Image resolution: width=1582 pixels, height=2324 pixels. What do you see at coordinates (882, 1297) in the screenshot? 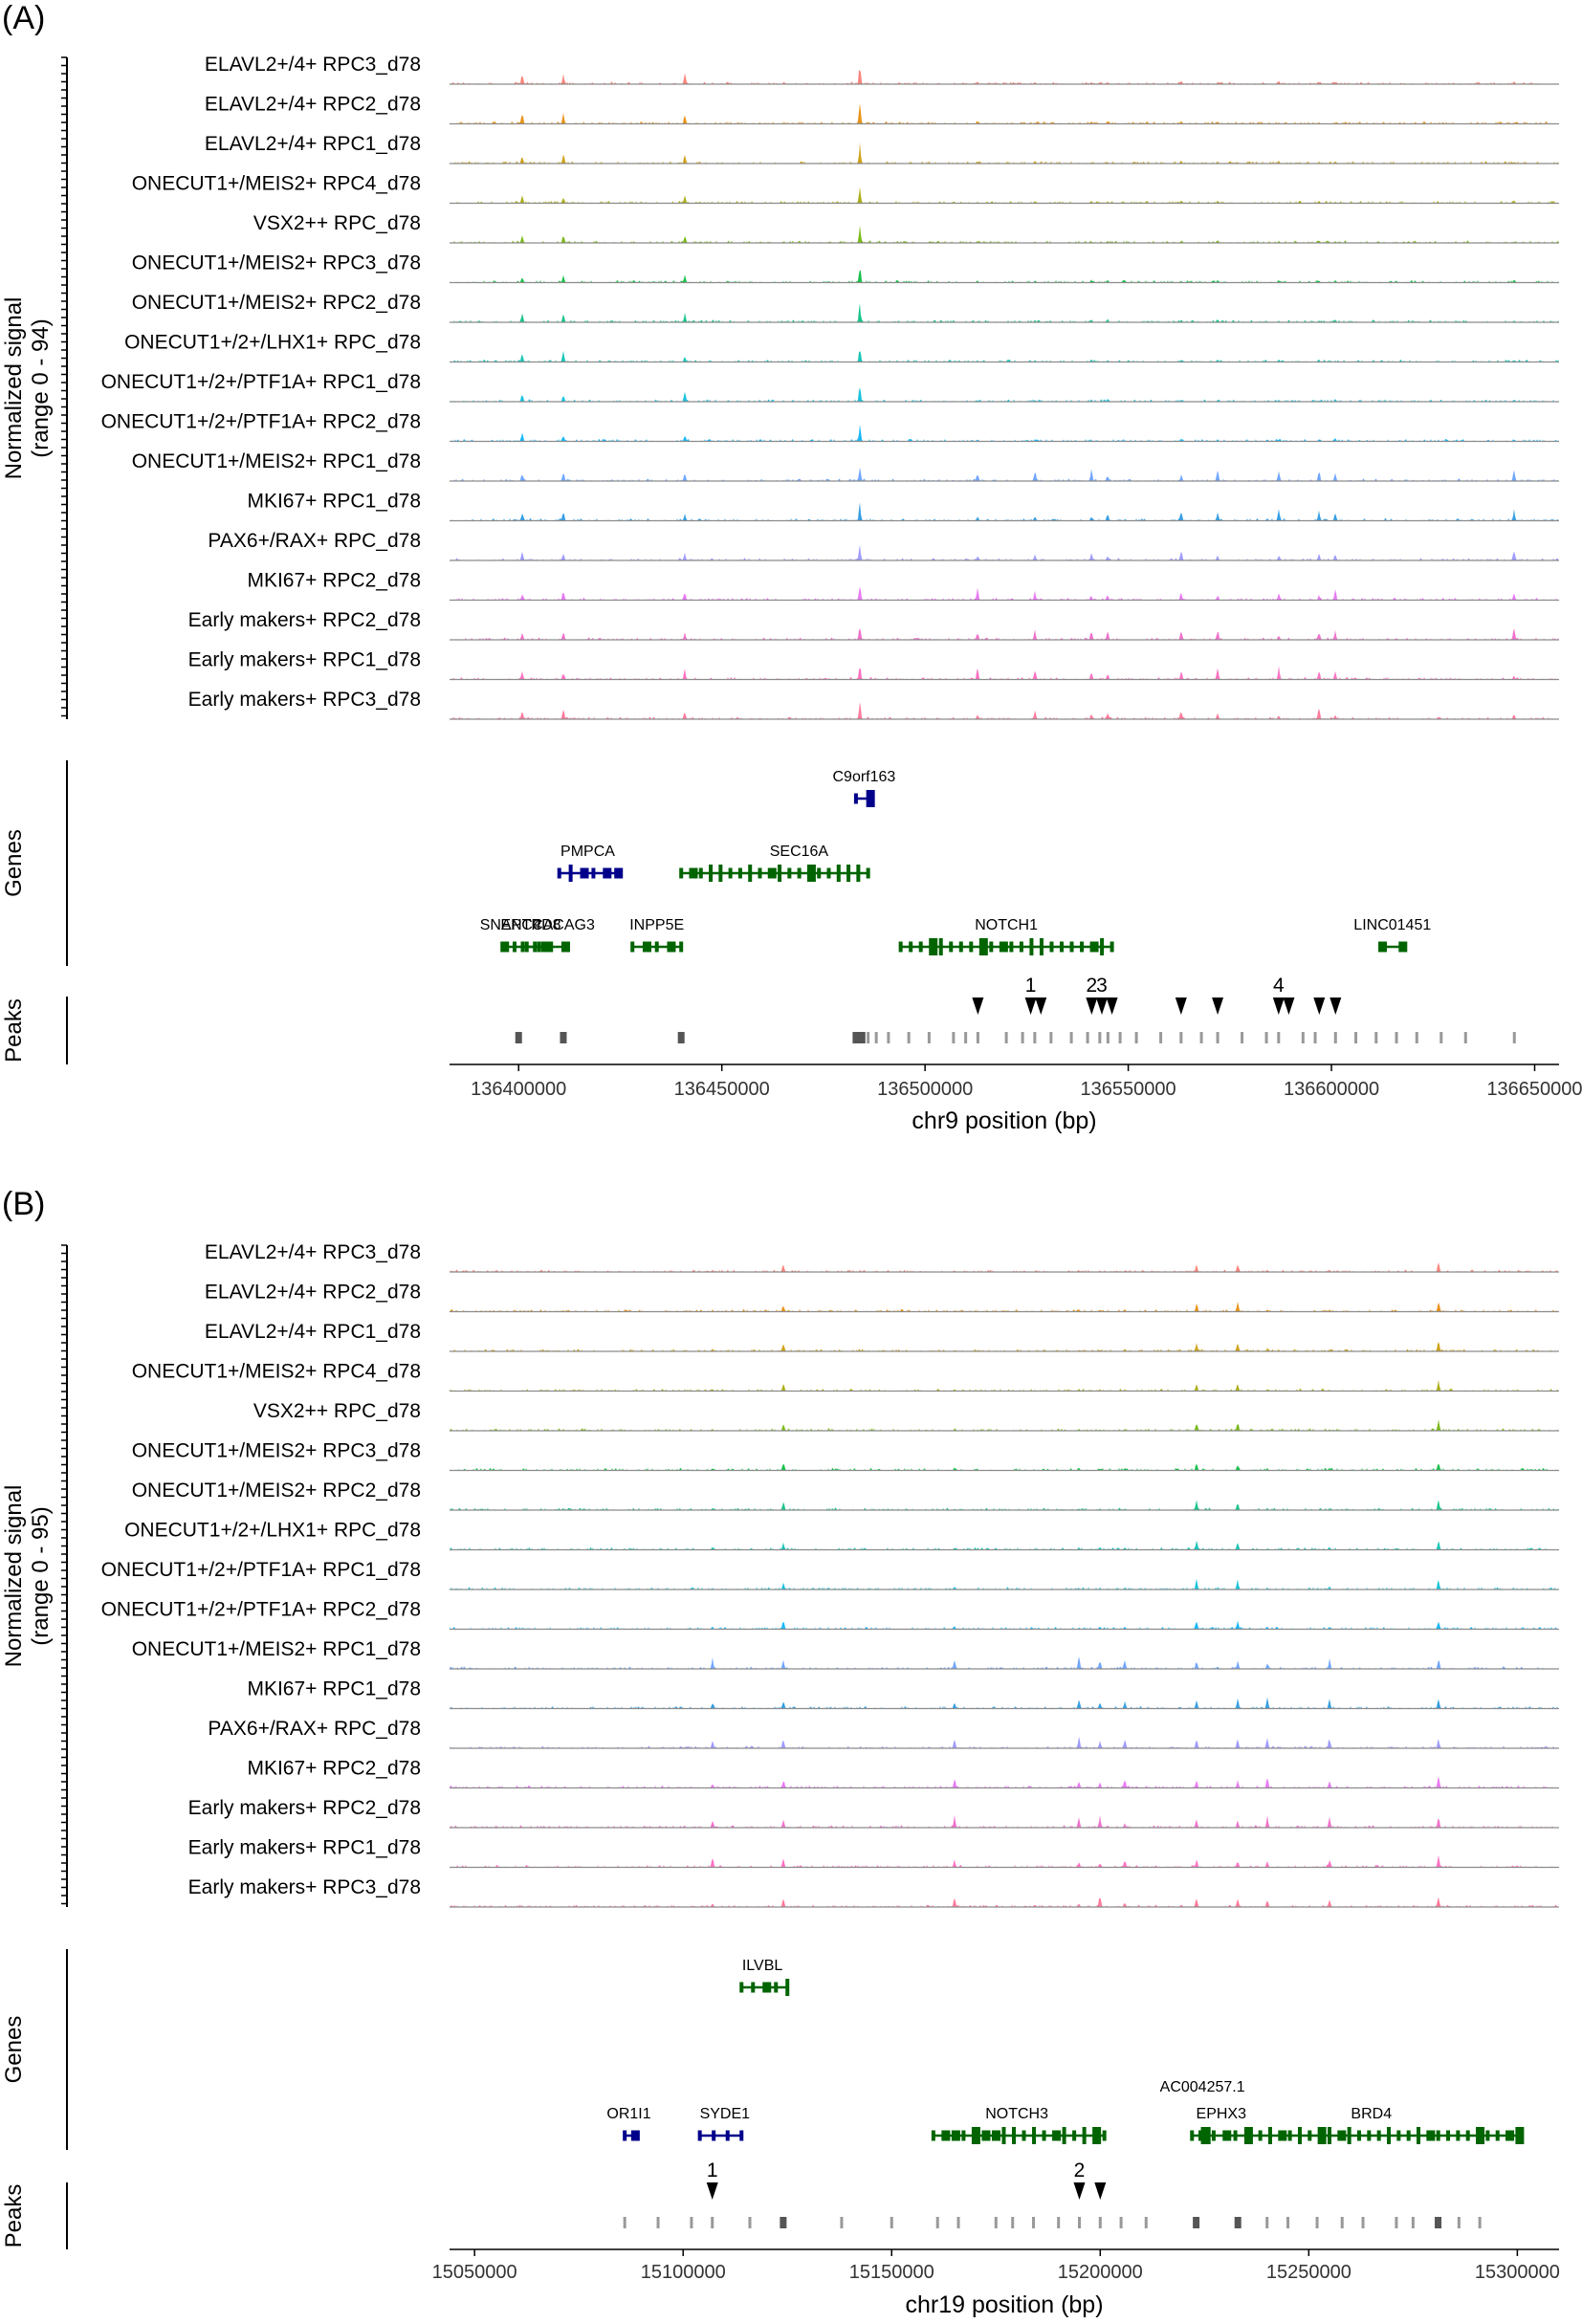
I see `signal-track: ELAVL2+/4+ RPC2_d78` at bounding box center [882, 1297].